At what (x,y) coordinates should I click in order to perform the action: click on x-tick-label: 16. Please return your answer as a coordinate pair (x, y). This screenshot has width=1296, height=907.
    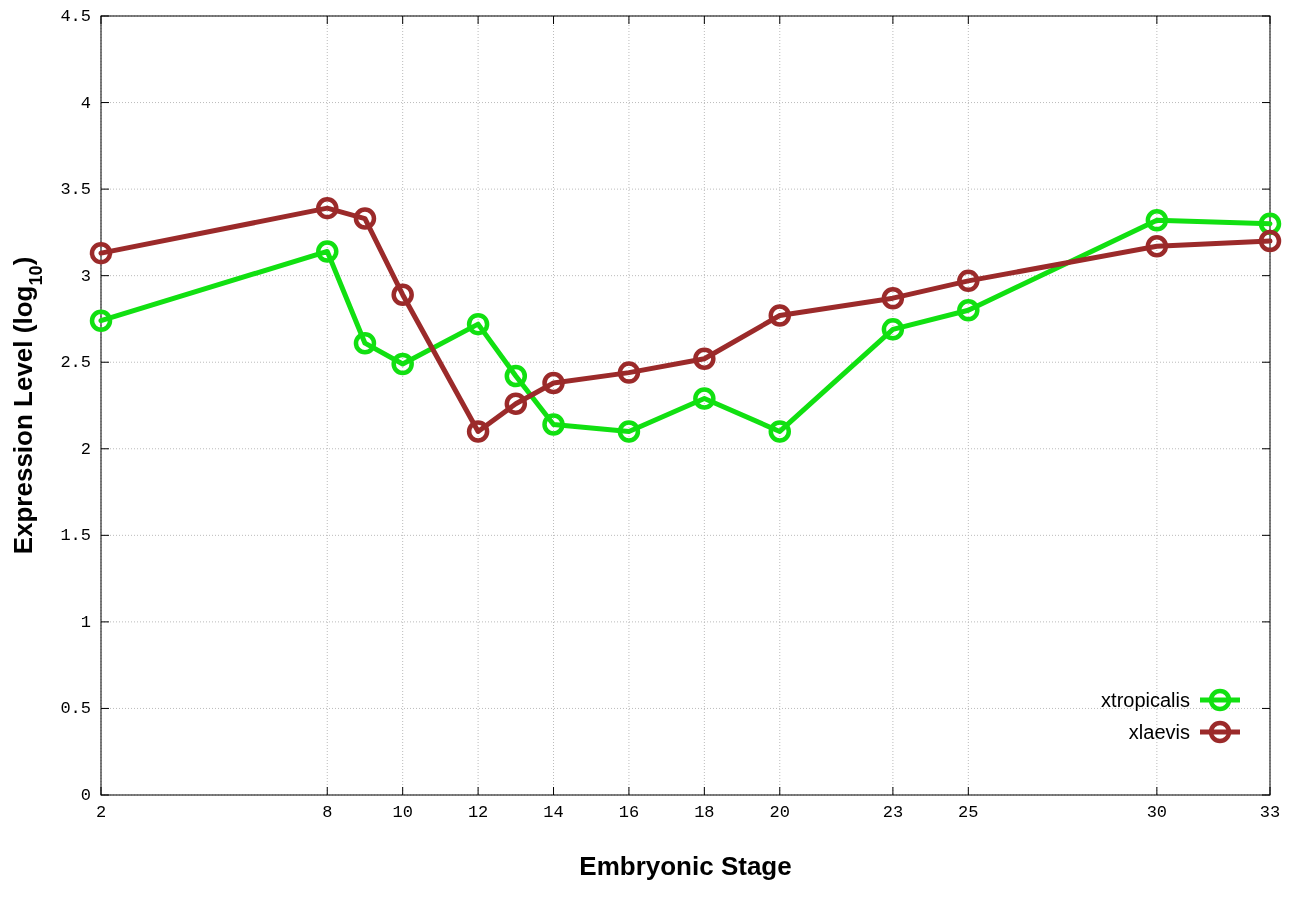
    Looking at the image, I should click on (629, 812).